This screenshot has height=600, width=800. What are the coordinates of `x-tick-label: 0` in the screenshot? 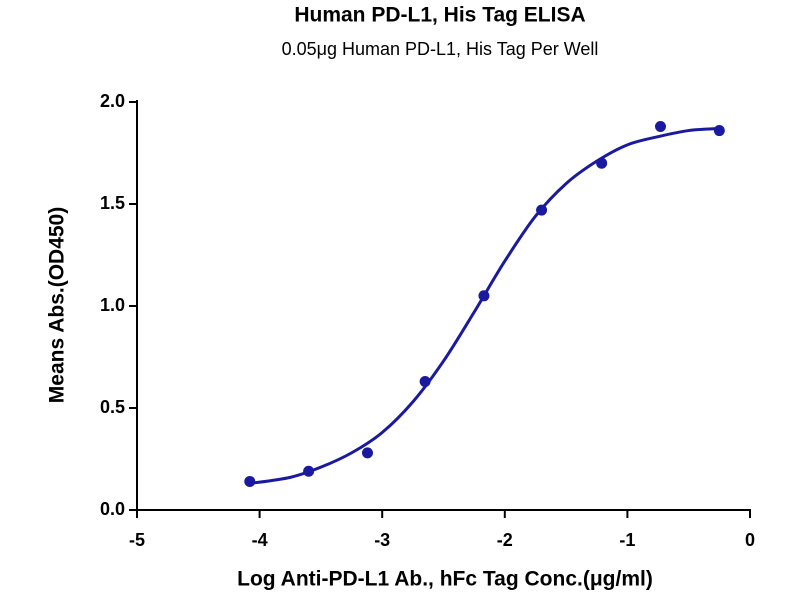 It's located at (750, 540).